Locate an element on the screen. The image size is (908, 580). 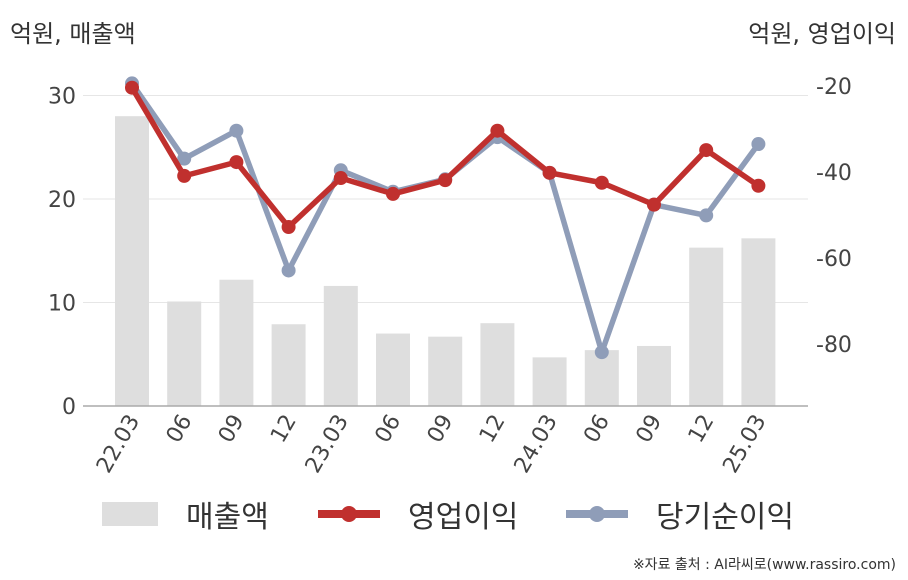
right-axis-tick-label: -40 is located at coordinates (834, 173).